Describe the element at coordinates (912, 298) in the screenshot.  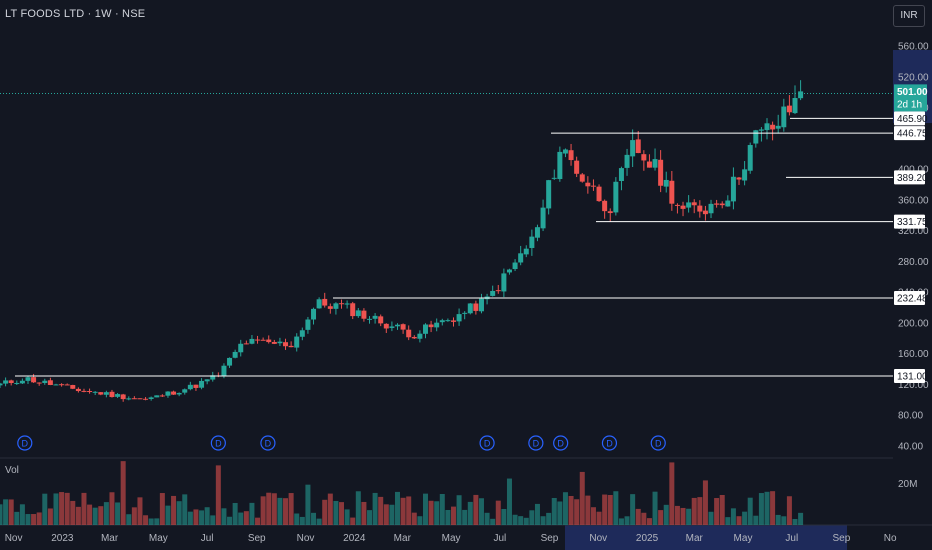
I see `level-label: 232.48` at that location.